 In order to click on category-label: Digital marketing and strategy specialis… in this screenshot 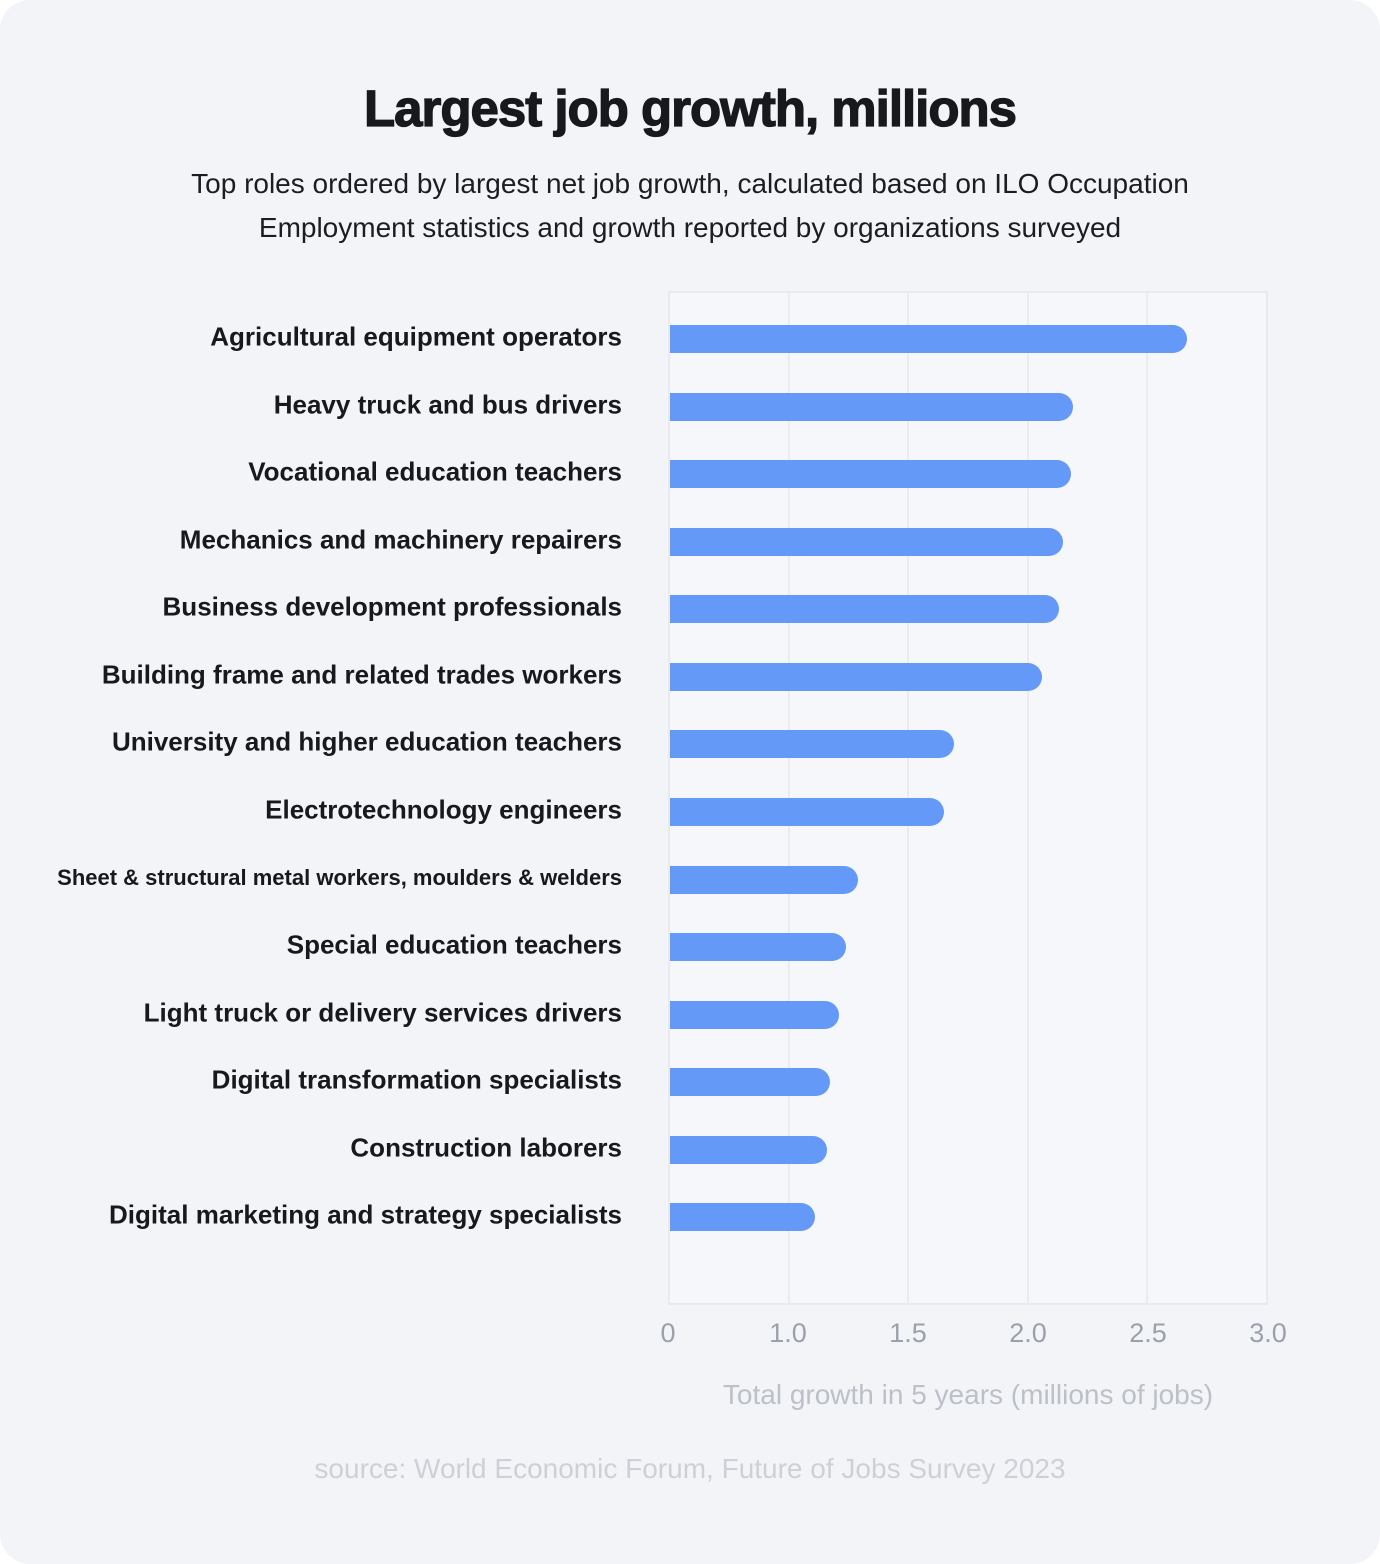, I will do `click(365, 1214)`.